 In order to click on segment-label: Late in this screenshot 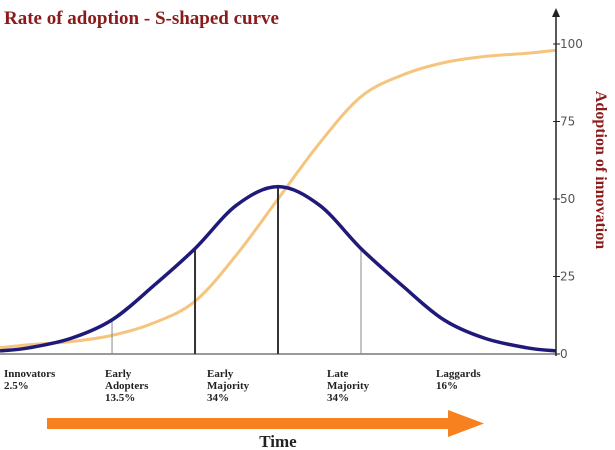, I will do `click(338, 374)`.